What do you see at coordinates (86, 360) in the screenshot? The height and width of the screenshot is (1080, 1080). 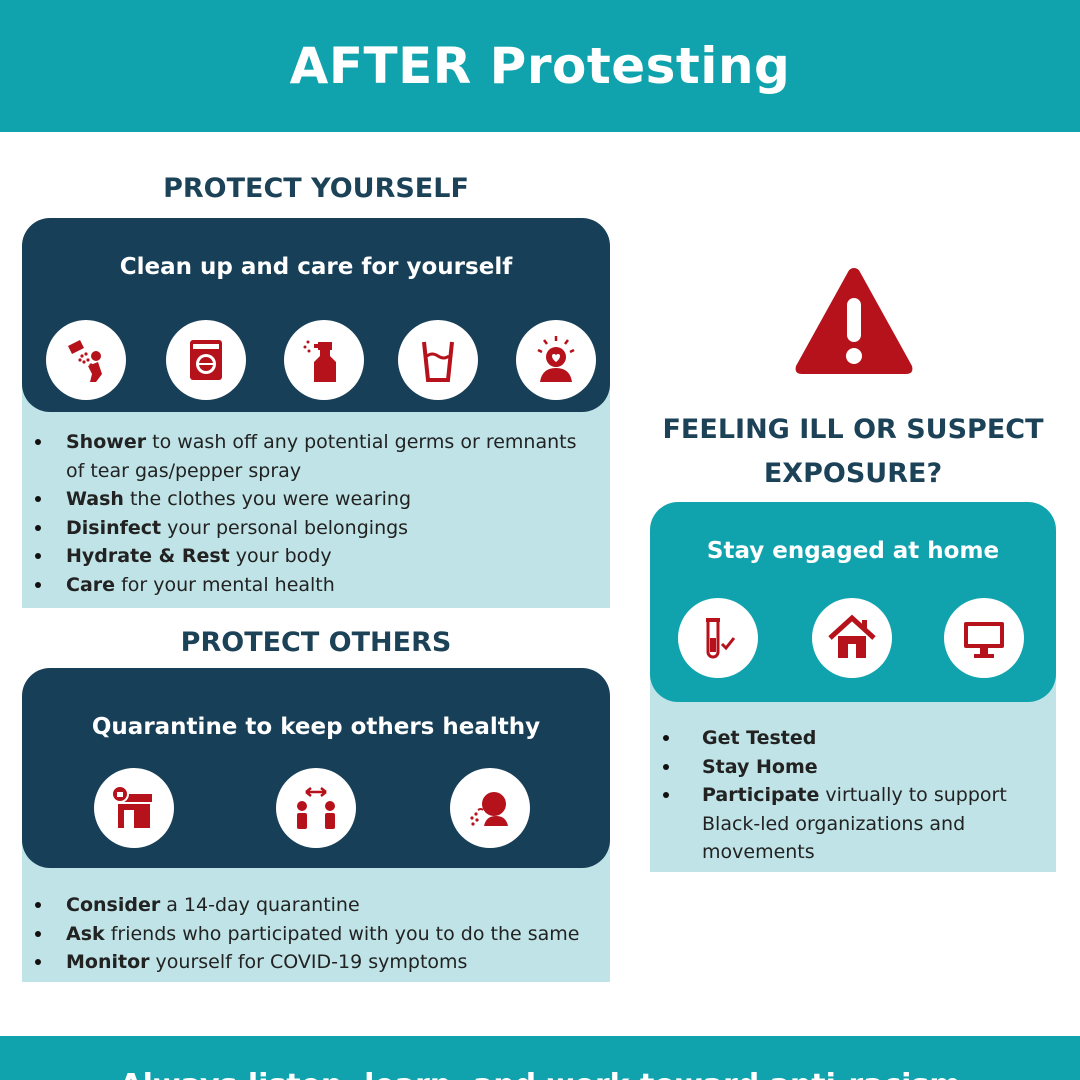 I see `shower-icon` at bounding box center [86, 360].